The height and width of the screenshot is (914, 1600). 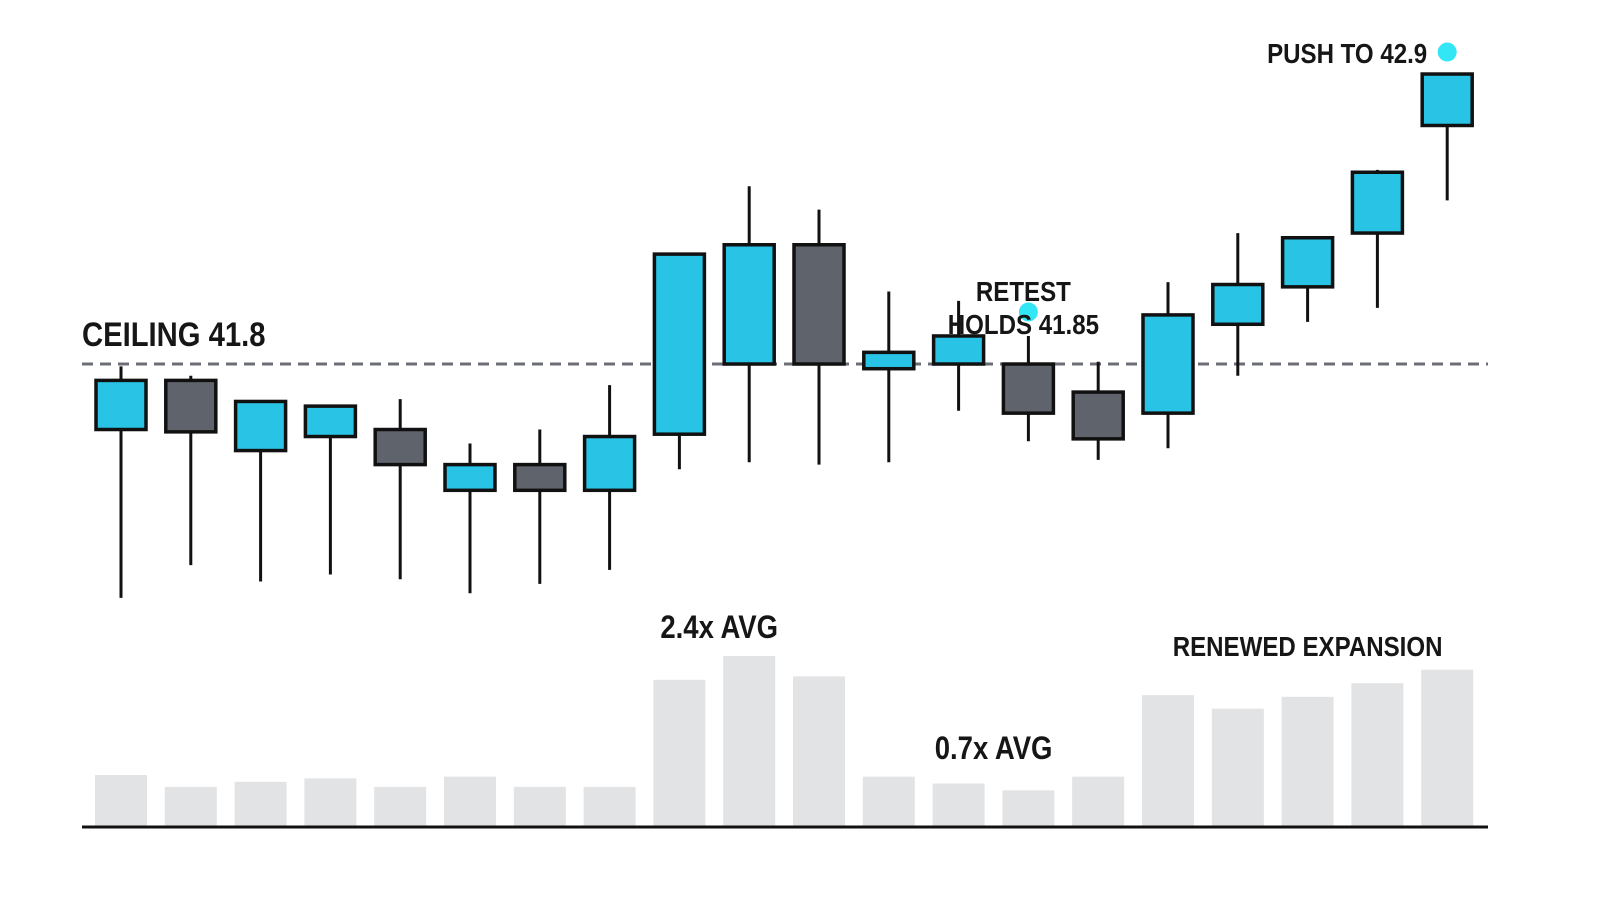 What do you see at coordinates (1023, 291) in the screenshot?
I see `retest-label-line1: RETEST` at bounding box center [1023, 291].